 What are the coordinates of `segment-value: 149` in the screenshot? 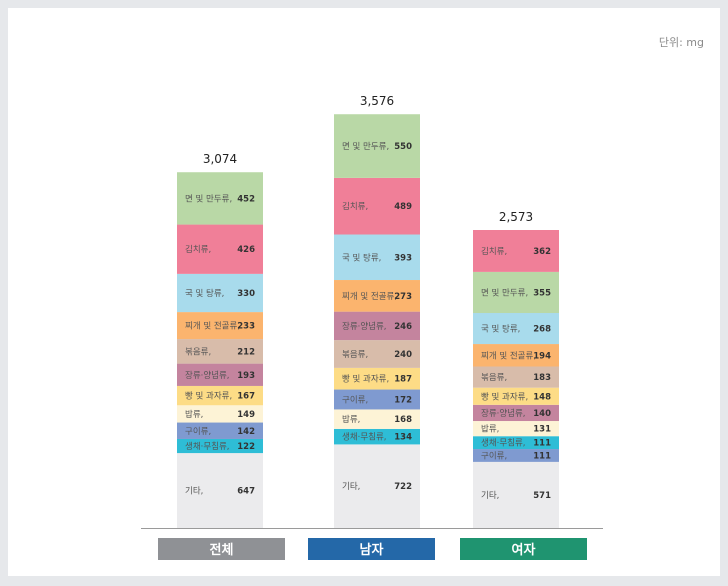 It's located at (246, 415).